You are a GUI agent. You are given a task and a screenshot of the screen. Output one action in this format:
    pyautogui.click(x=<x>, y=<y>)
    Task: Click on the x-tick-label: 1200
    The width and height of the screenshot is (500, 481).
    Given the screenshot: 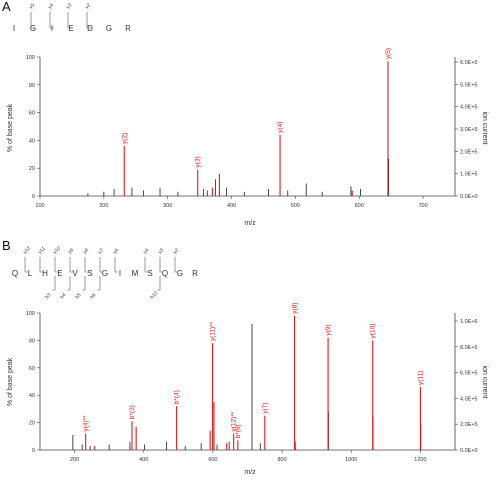 What is the action you would take?
    pyautogui.click(x=420, y=460)
    